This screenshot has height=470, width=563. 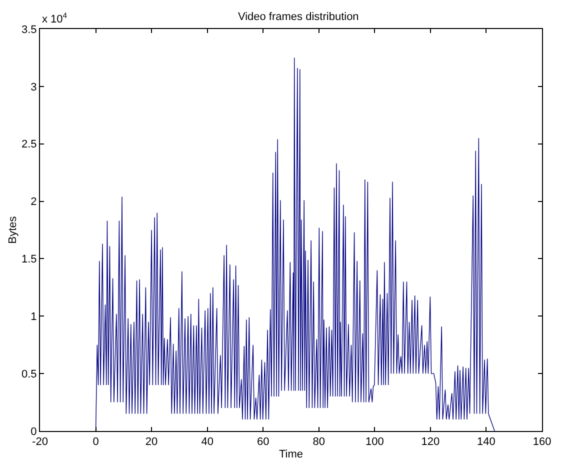 I want to click on y-tick-label: 0.5, so click(x=29, y=374).